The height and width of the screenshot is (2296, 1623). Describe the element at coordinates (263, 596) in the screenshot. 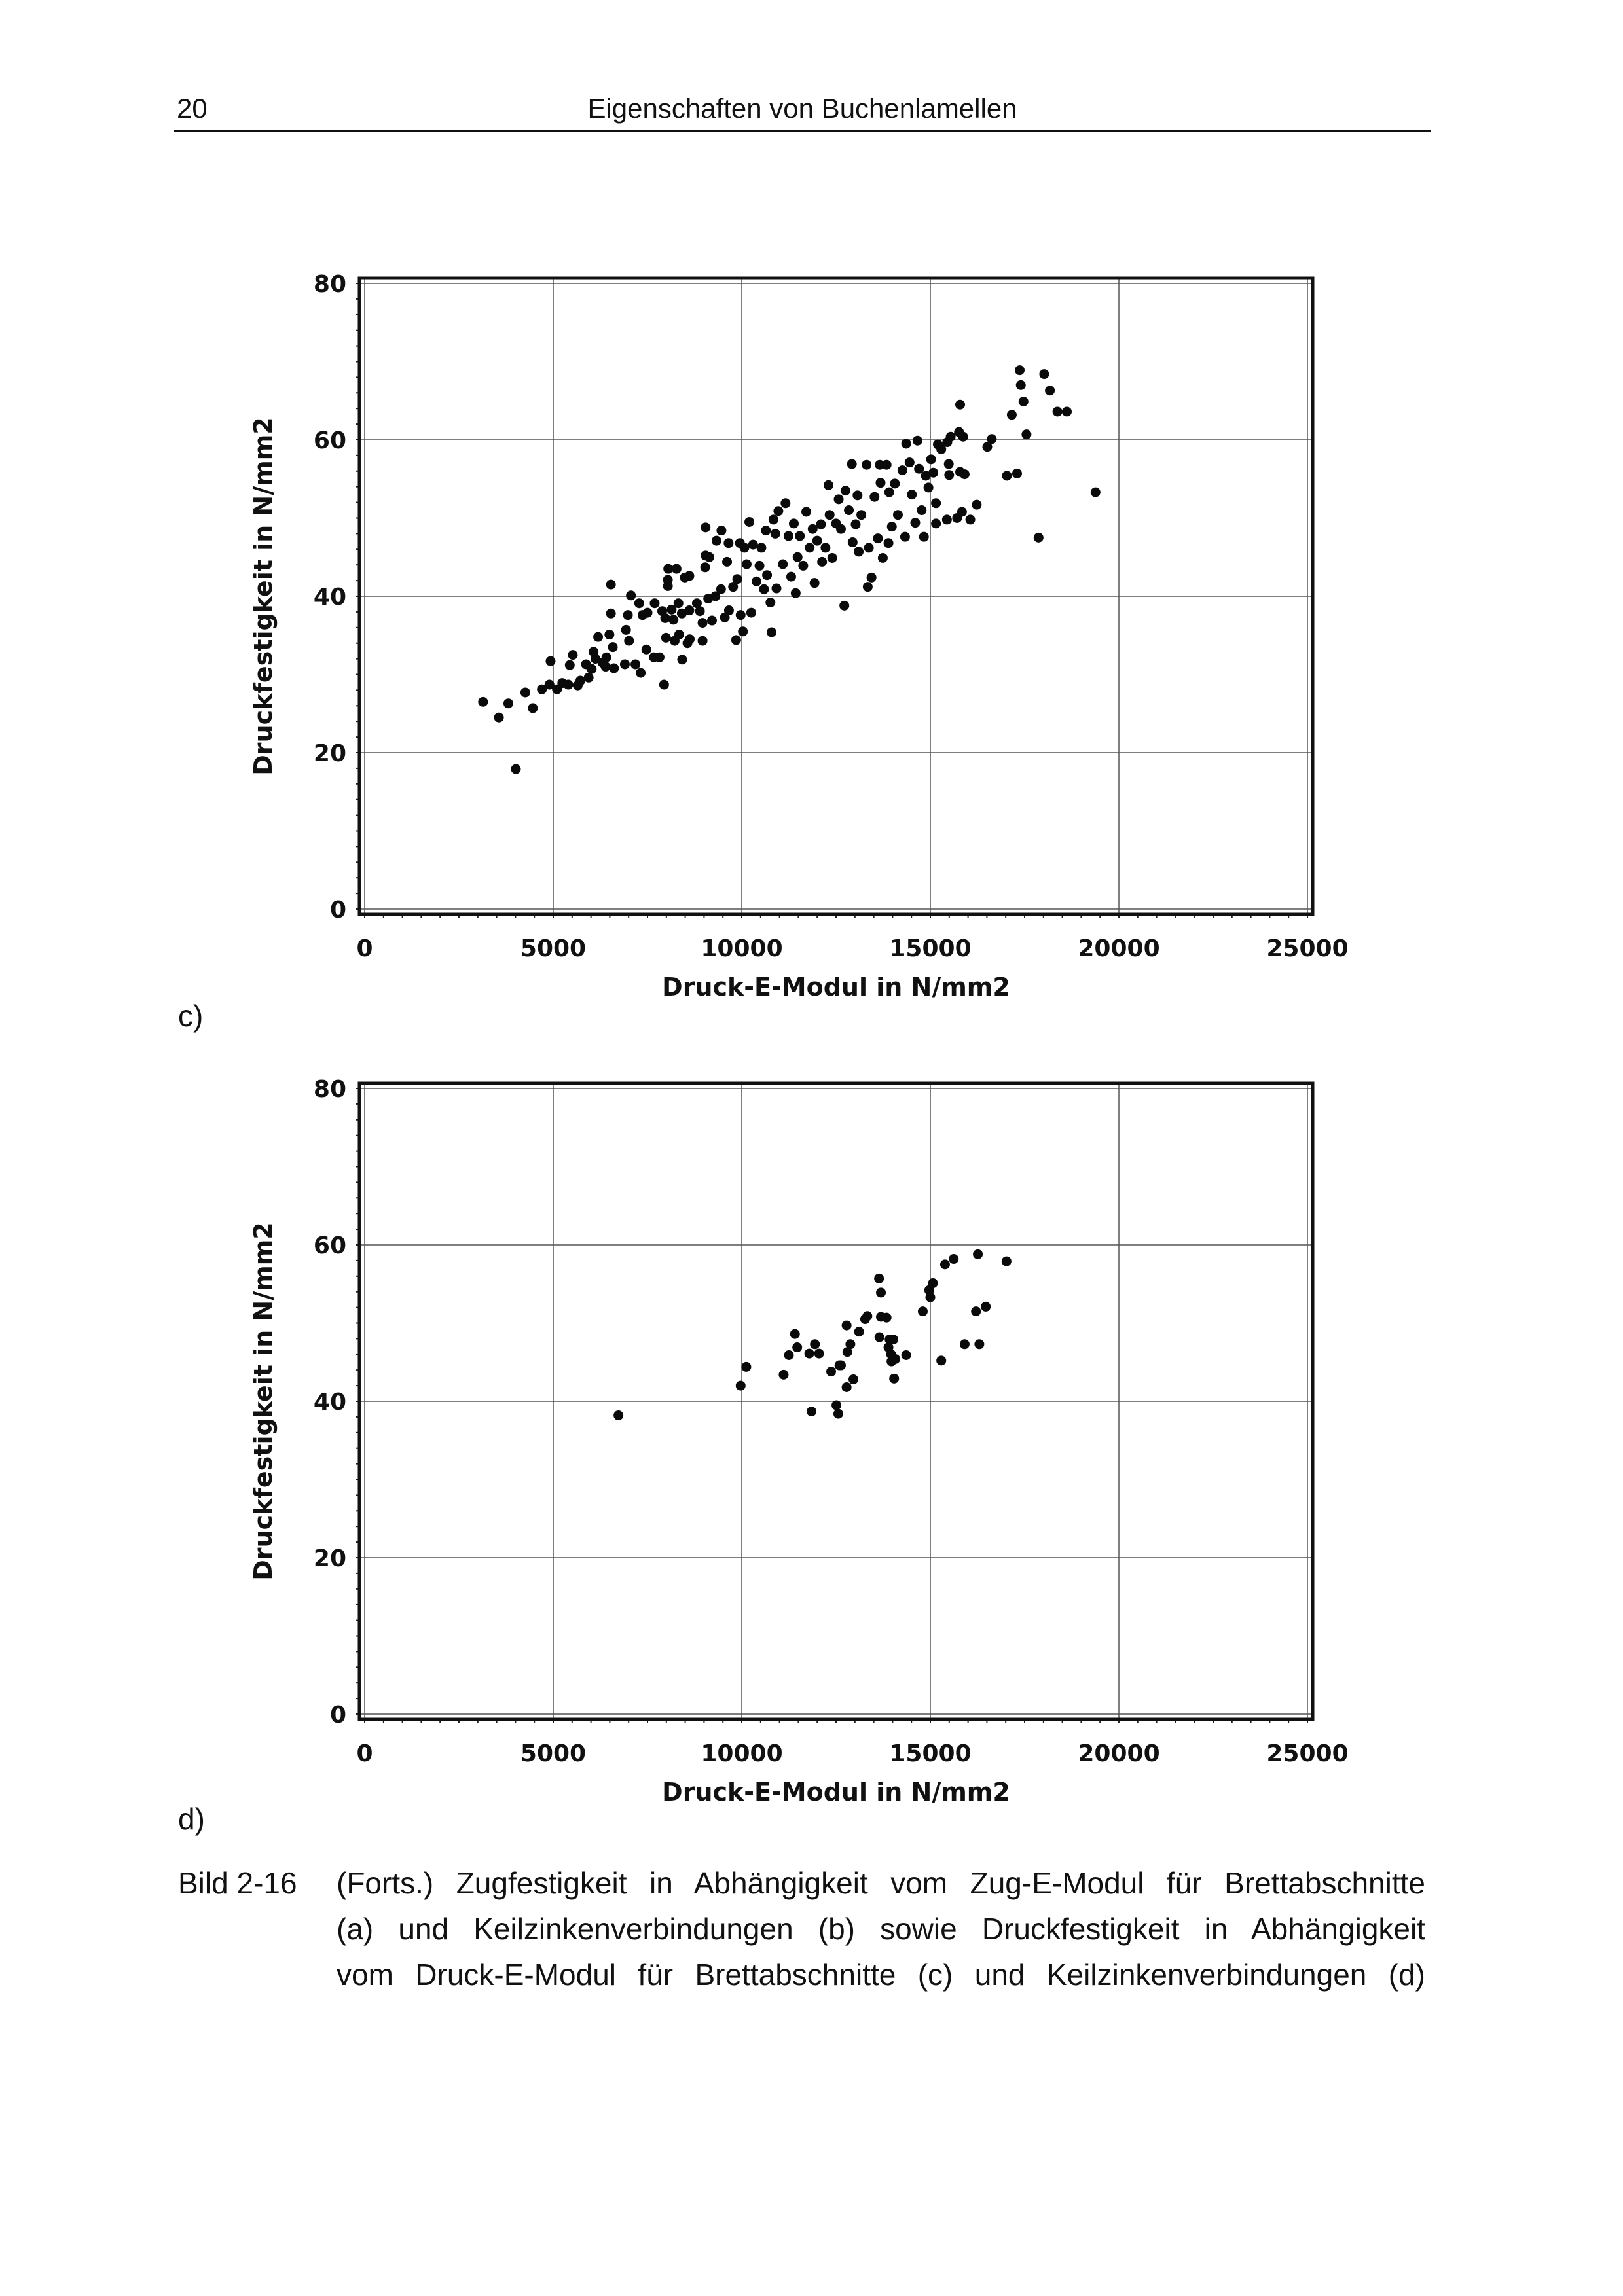

I see `y-axis-label: Druckfestigkeit in N/mm2` at that location.